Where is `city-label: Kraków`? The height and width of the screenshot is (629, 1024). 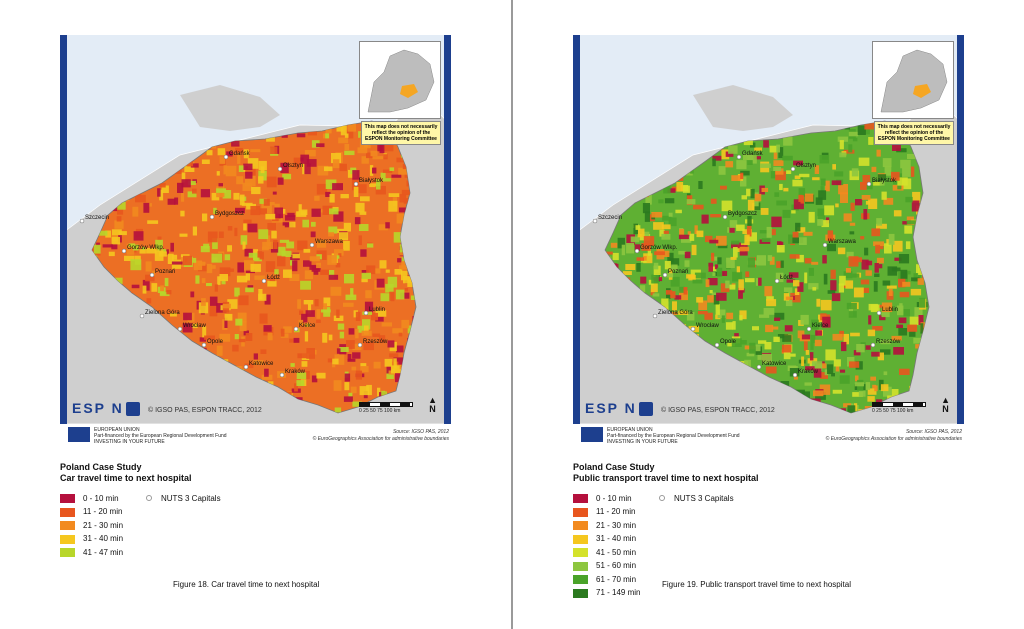 city-label: Kraków is located at coordinates (808, 372).